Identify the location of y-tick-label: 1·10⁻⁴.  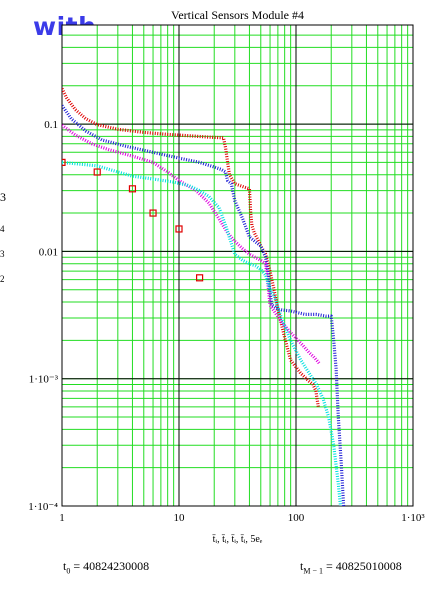
(43, 507).